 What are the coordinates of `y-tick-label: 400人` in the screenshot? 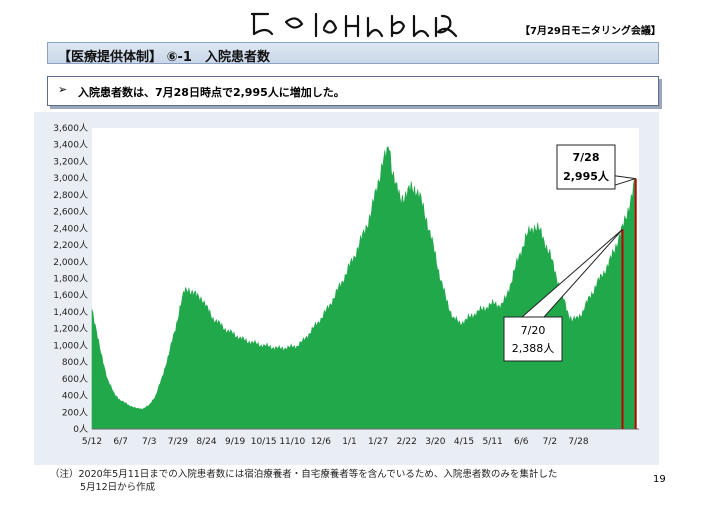 It's located at (75, 396).